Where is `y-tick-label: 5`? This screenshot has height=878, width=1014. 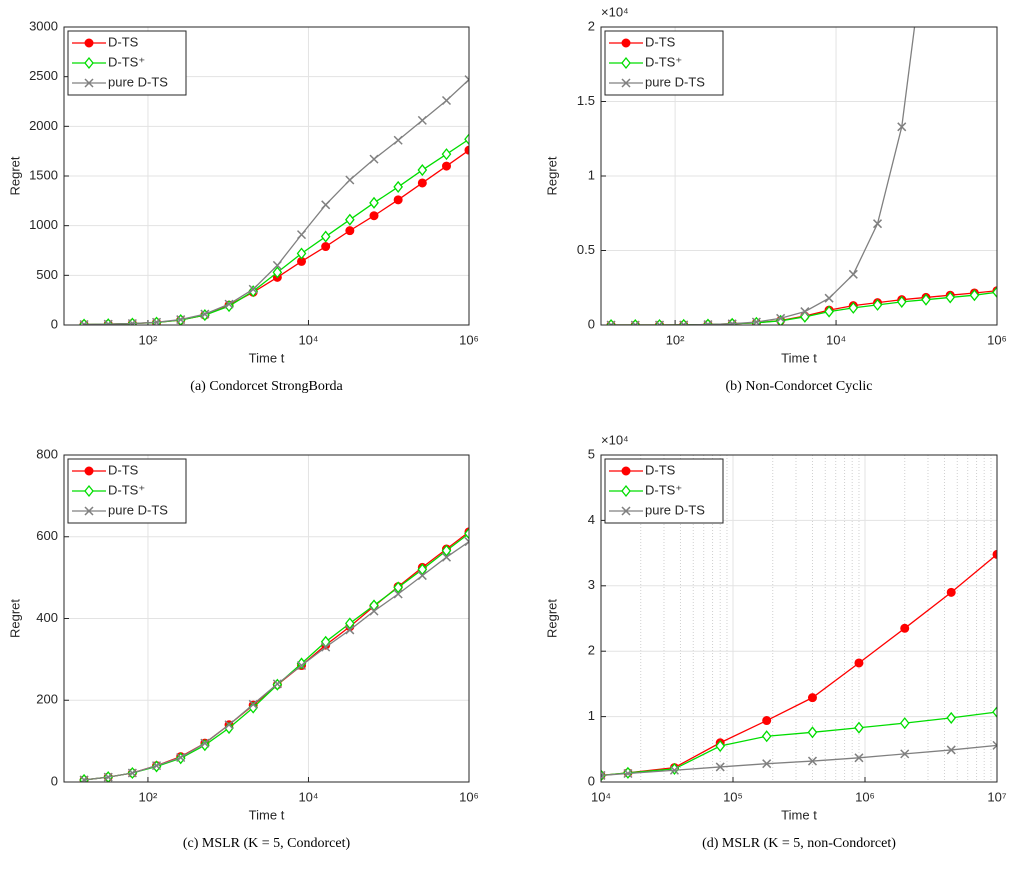 y-tick-label: 5 is located at coordinates (591, 453).